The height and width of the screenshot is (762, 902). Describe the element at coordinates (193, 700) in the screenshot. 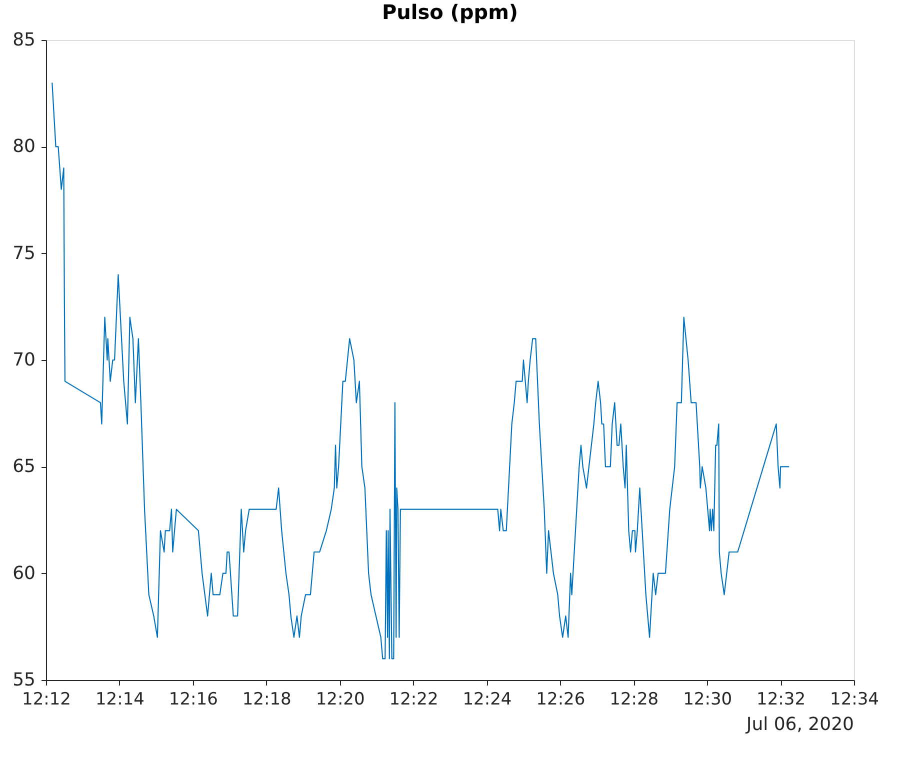

I see `x-tick-label: 12:16` at that location.